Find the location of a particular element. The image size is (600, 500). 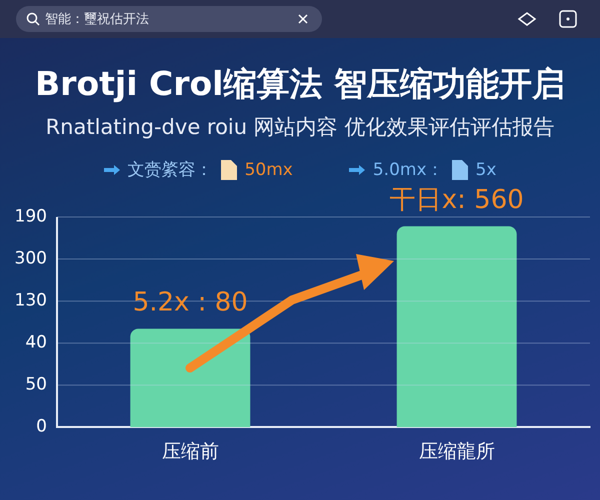

text: 40 is located at coordinates (36, 342).